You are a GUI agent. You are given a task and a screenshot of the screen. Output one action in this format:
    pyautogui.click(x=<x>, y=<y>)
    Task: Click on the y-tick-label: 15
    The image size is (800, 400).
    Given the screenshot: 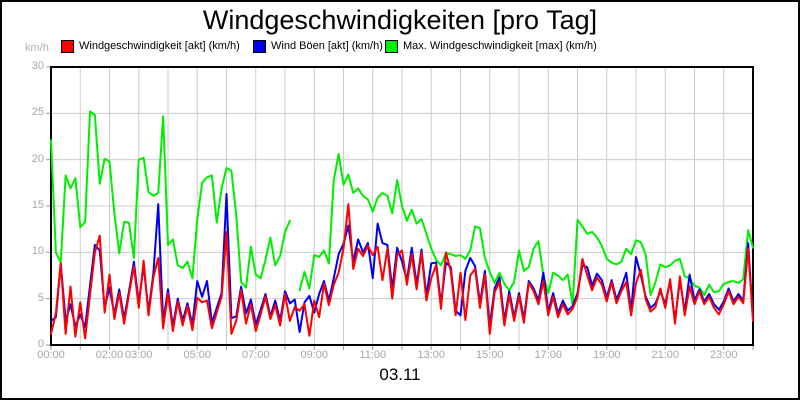 What is the action you would take?
    pyautogui.click(x=37, y=205)
    